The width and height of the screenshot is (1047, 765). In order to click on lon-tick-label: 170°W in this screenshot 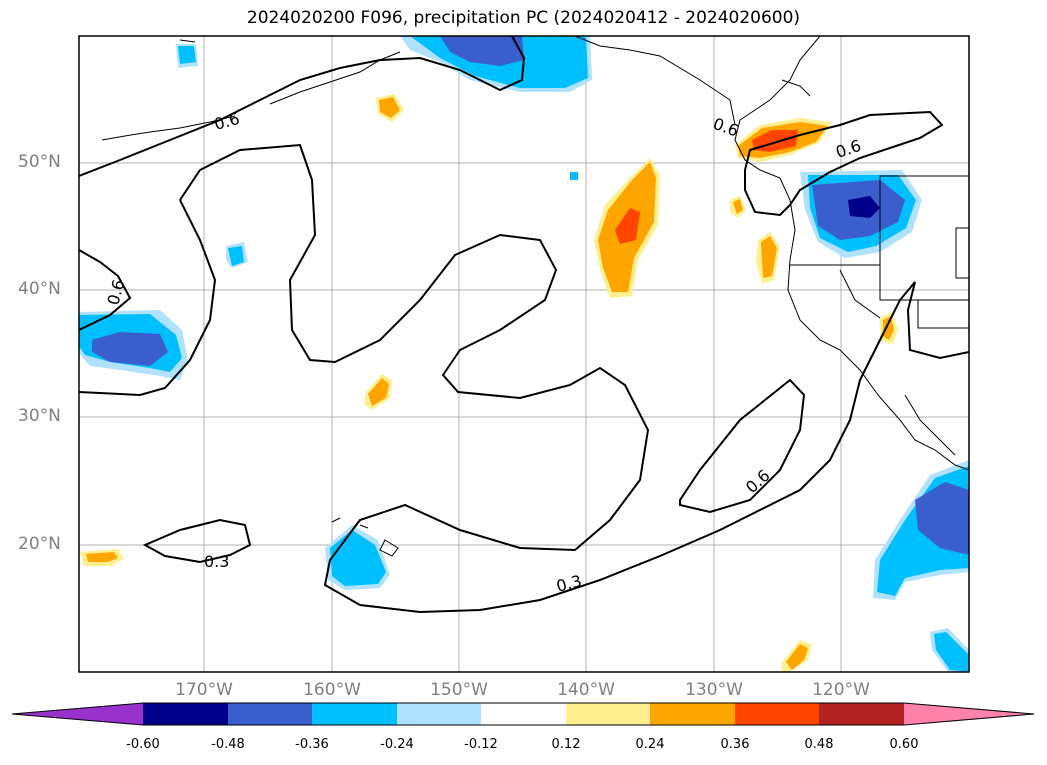, I will do `click(204, 690)`.